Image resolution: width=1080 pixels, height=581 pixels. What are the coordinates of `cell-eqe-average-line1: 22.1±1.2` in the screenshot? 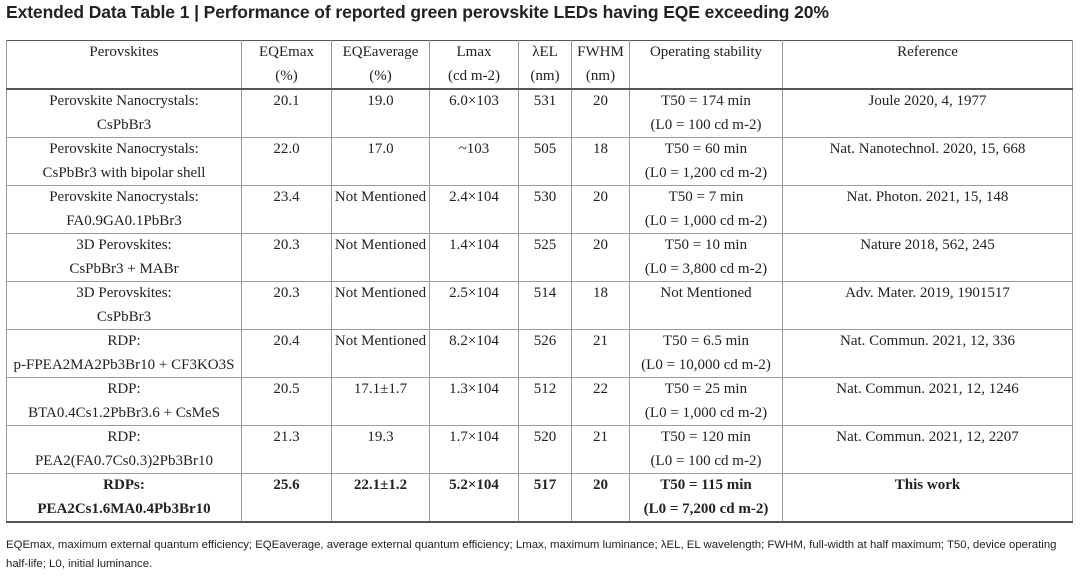 It's located at (380, 485).